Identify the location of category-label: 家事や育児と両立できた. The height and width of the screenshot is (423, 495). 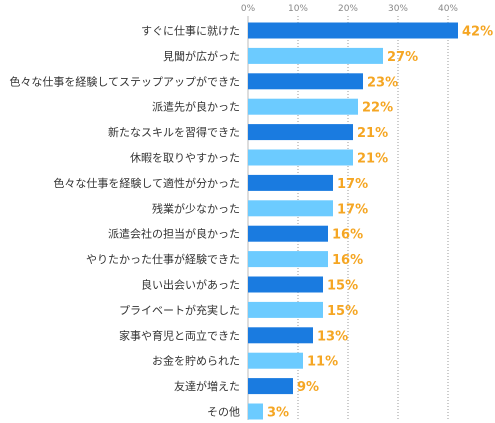
(179, 335).